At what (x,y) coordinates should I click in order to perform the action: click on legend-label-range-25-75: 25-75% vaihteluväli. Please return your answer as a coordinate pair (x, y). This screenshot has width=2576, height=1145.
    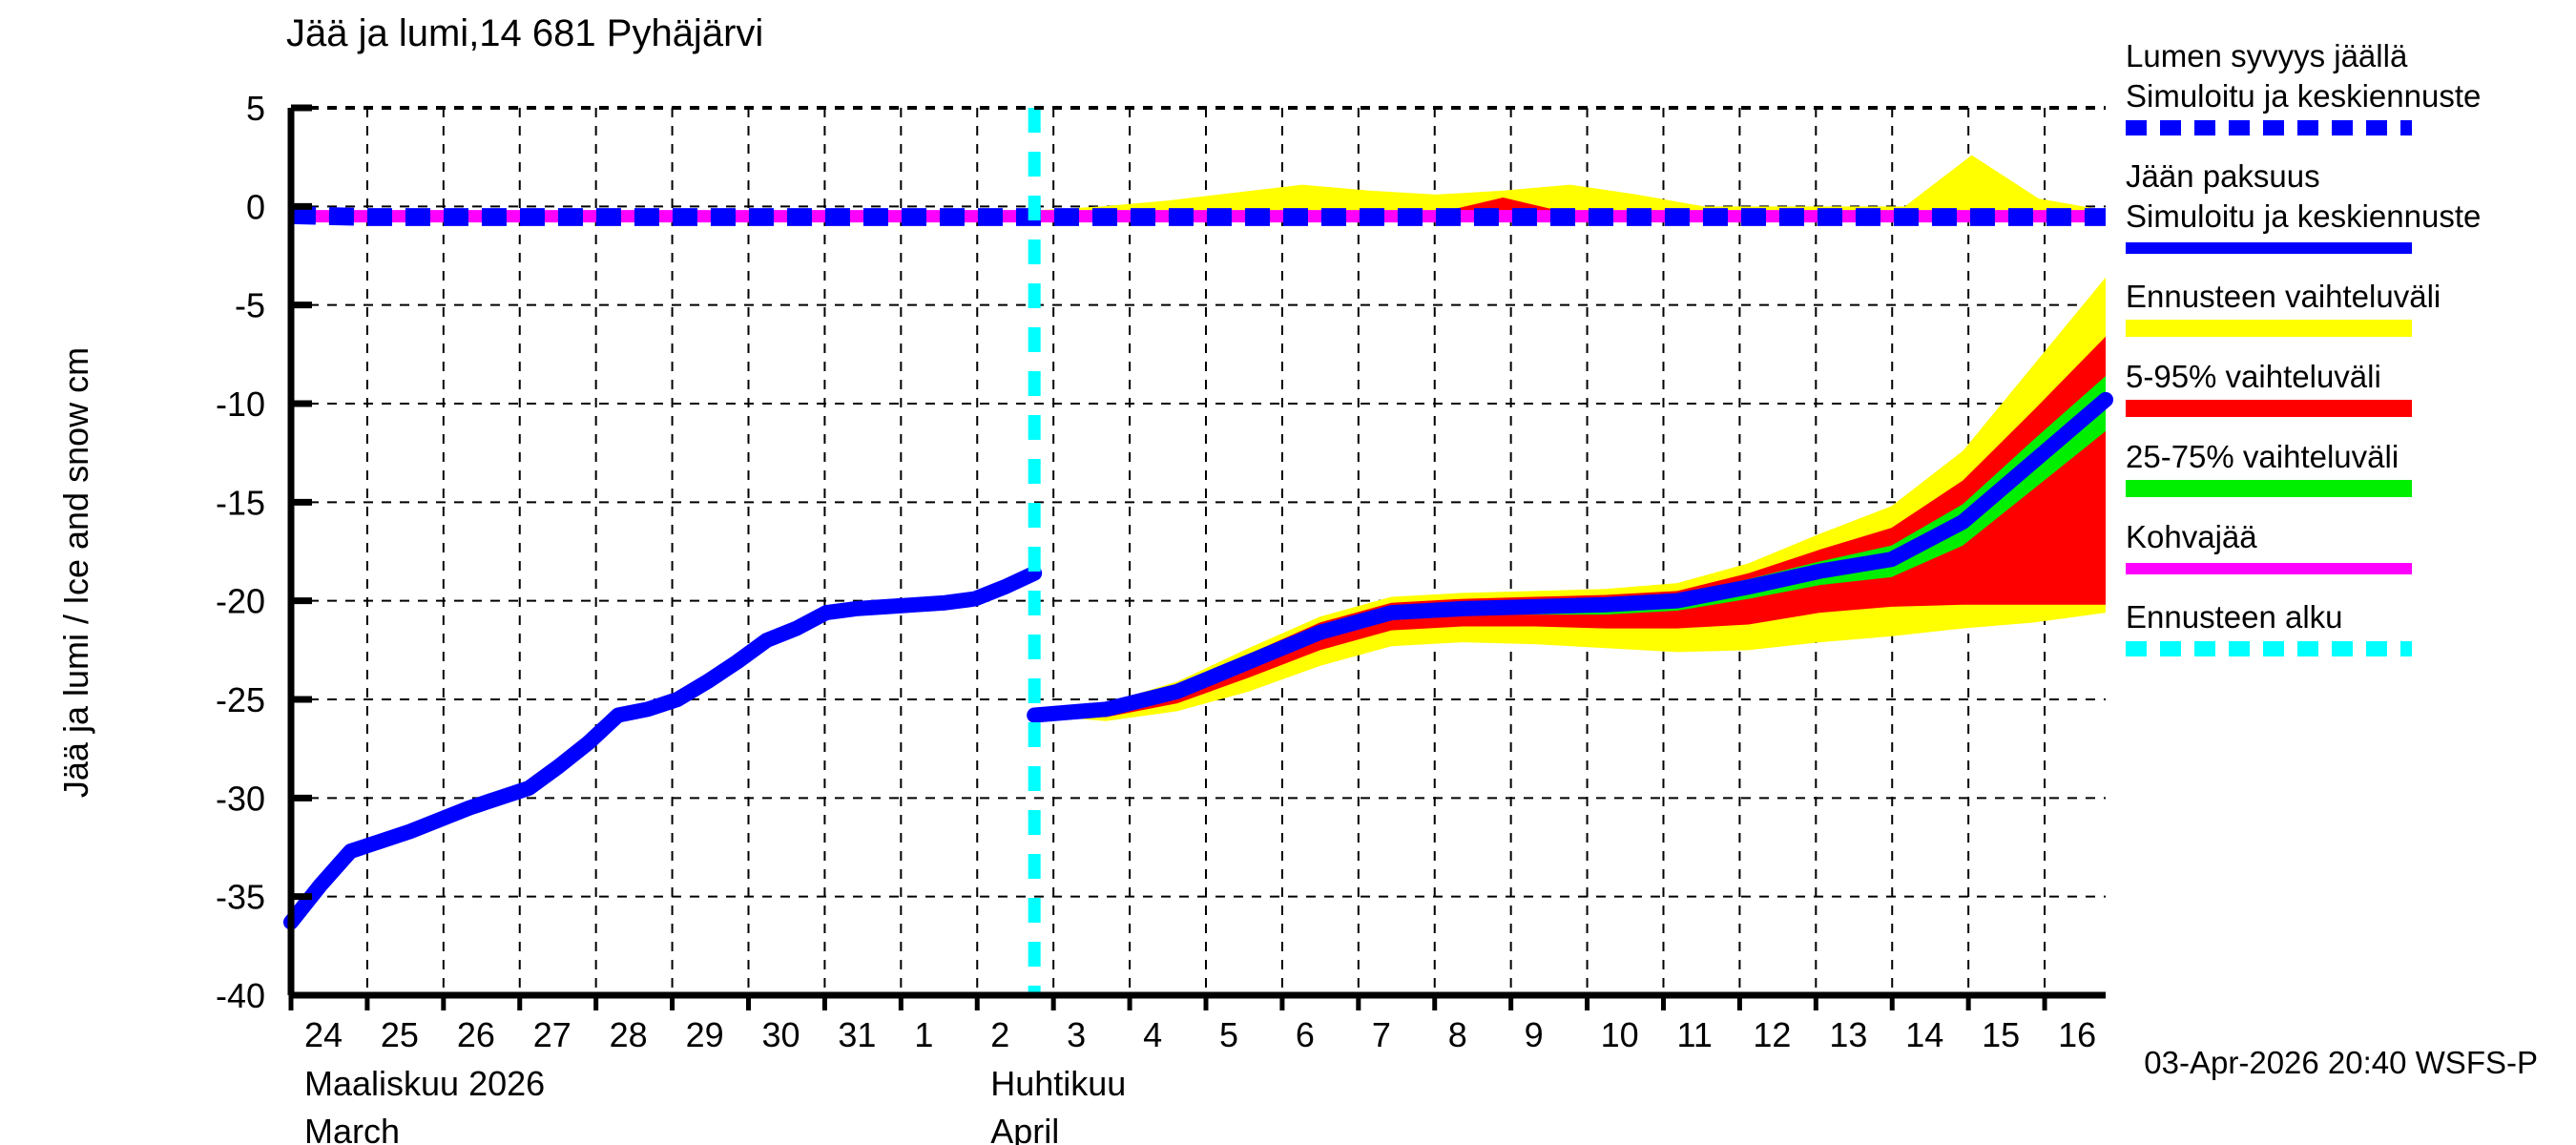
    Looking at the image, I should click on (2262, 457).